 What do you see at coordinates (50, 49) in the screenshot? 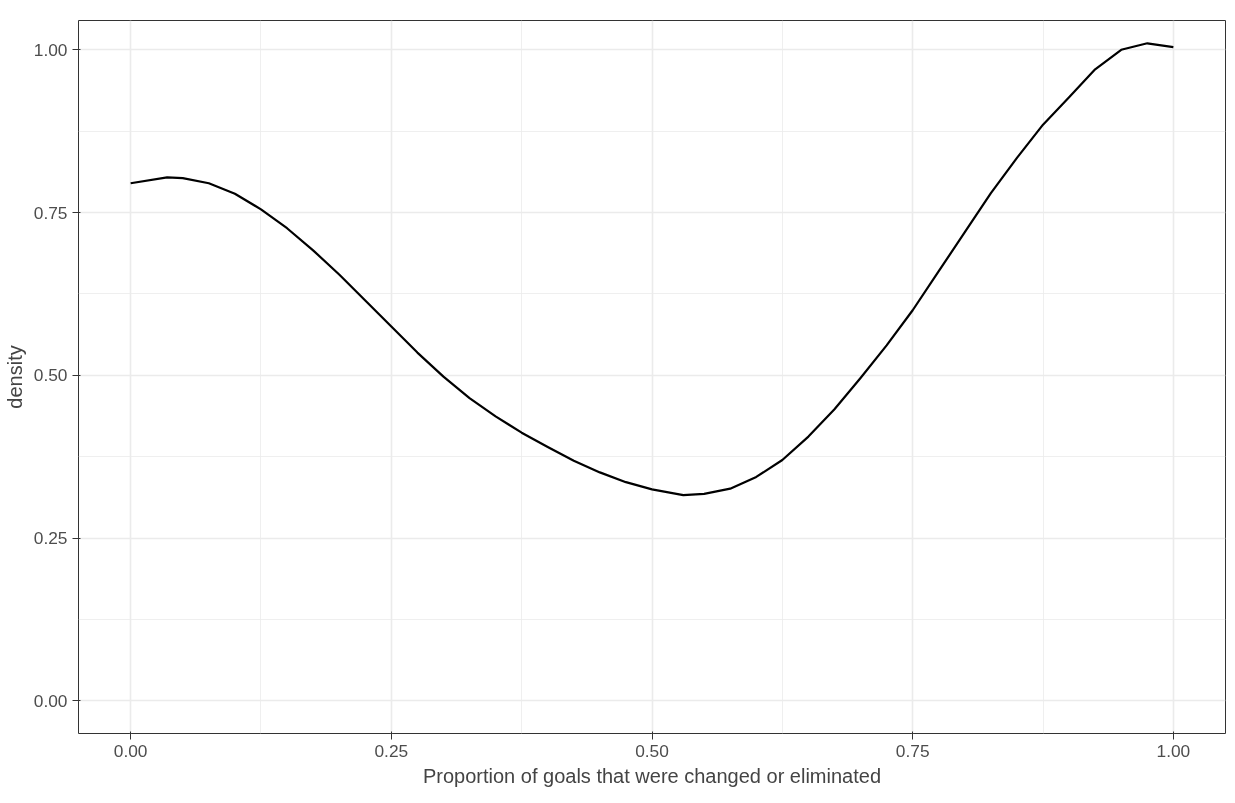
I see `y-tick-label: 1.00` at bounding box center [50, 49].